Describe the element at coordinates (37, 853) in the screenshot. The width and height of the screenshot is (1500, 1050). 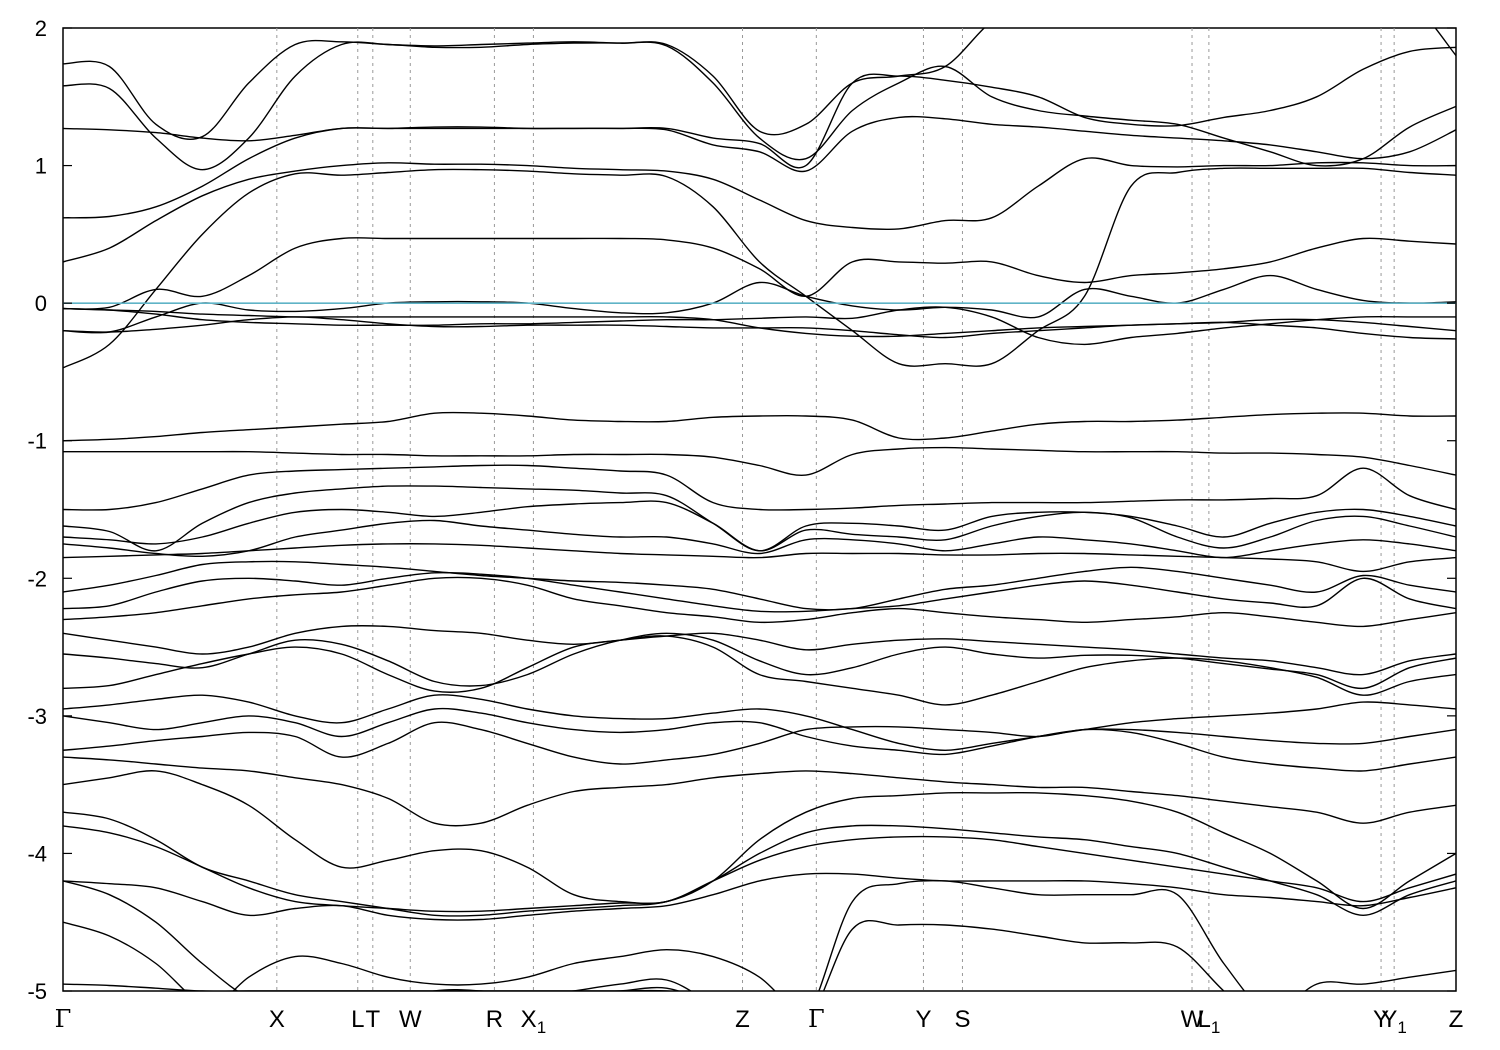
I see `ytick-label-1: -4` at that location.